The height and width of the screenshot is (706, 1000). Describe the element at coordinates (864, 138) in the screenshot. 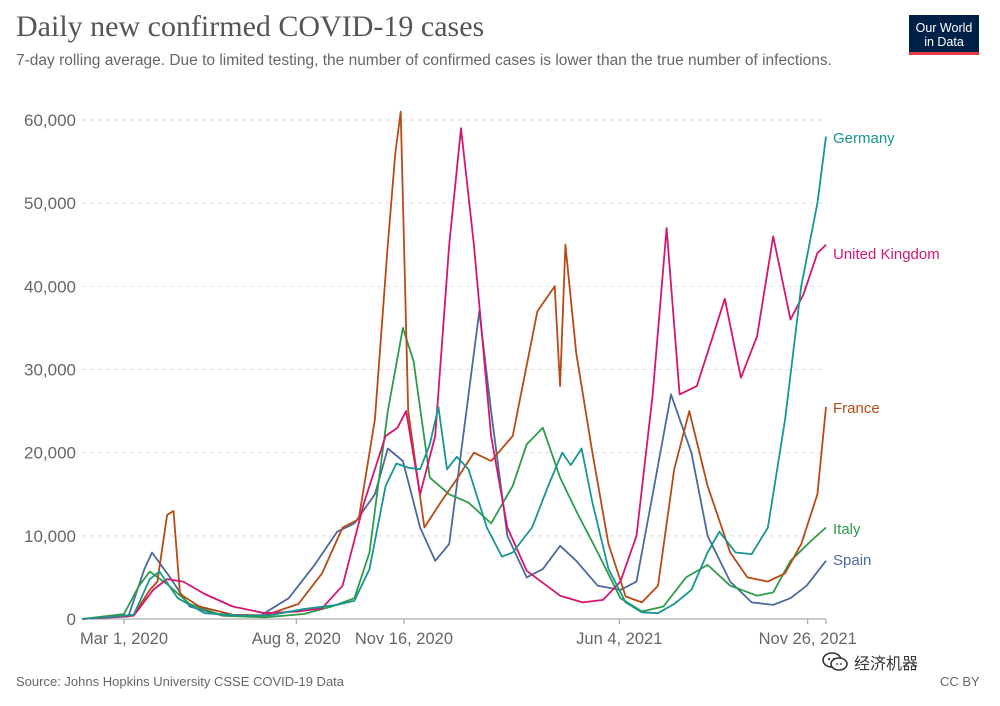

I see `series-label-germany: Germany` at that location.